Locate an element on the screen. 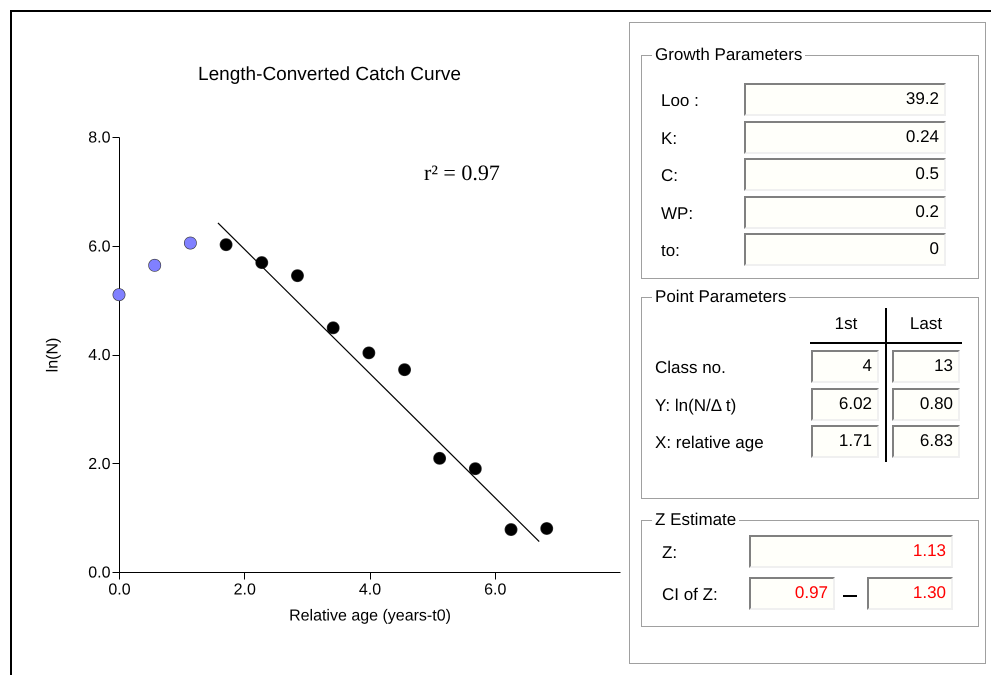  category-label: WP: is located at coordinates (677, 213).